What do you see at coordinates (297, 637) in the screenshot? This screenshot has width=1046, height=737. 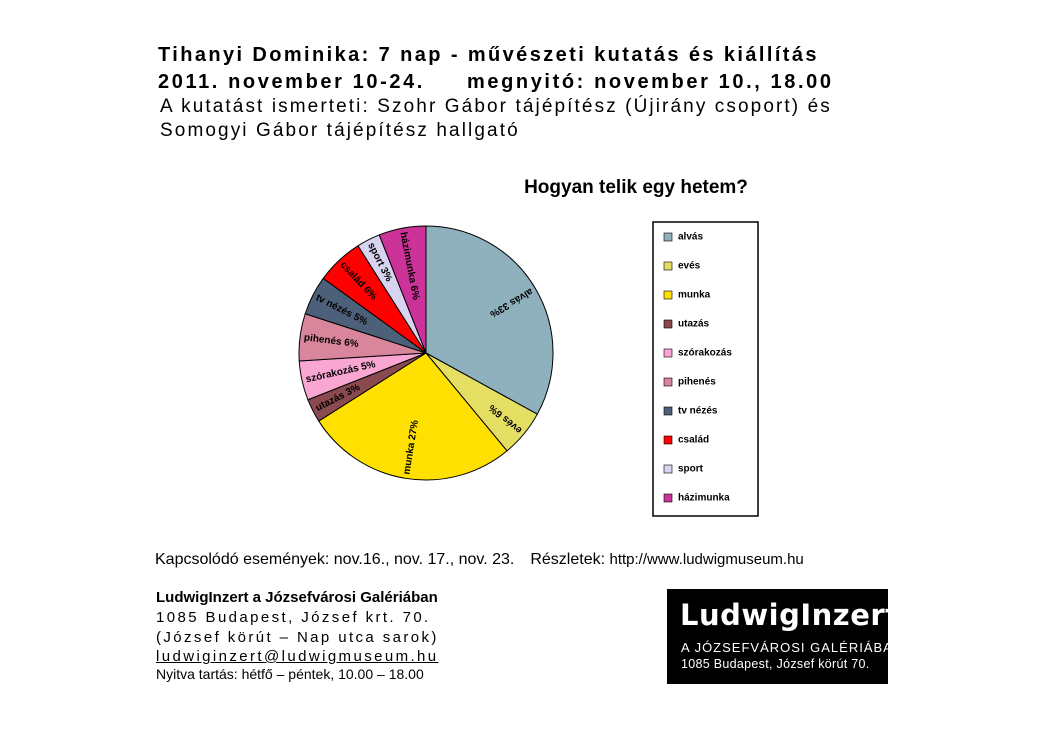 I see `venue-corner: (József körút – Nap utca sarok)` at bounding box center [297, 637].